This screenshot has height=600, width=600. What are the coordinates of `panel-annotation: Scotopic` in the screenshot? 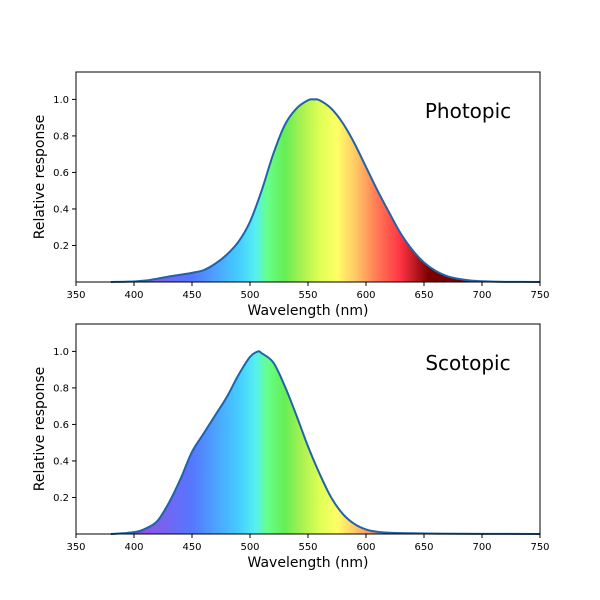 It's located at (467, 363).